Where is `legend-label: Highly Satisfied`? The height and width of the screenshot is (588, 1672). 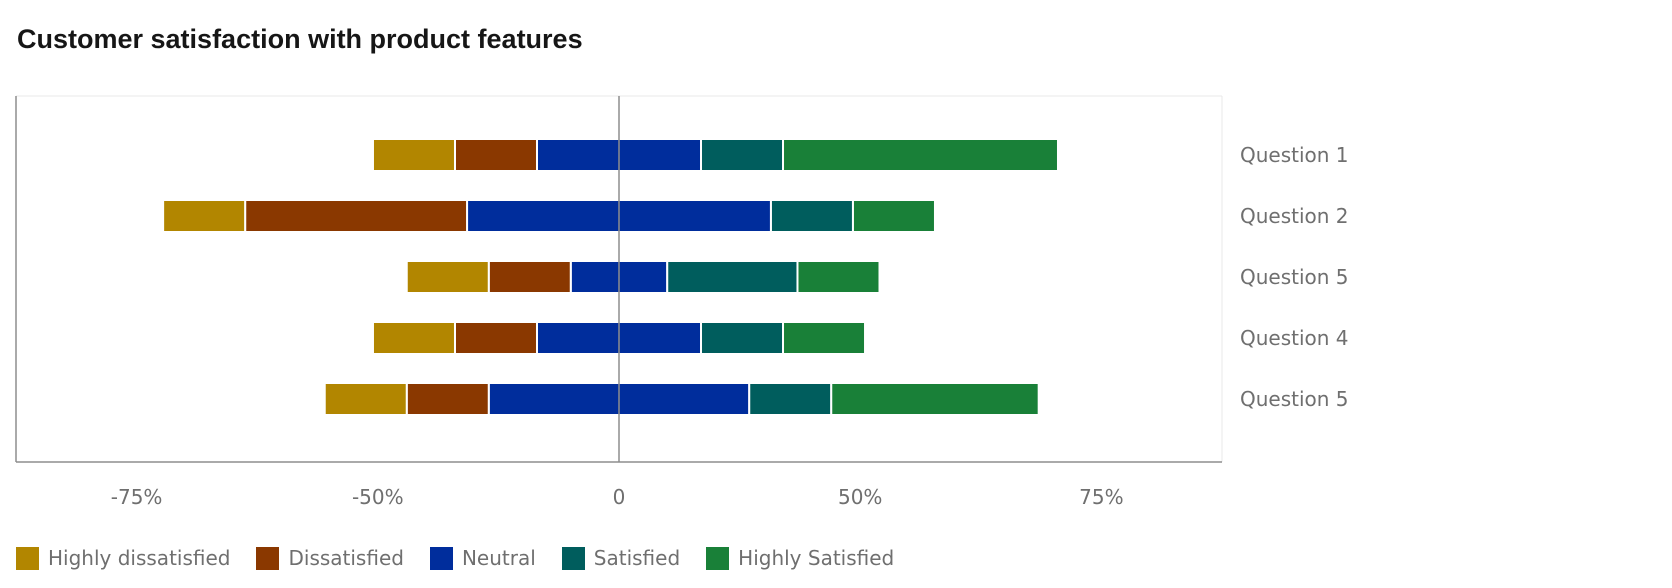
legend-label: Highly Satisfied is located at coordinates (816, 558).